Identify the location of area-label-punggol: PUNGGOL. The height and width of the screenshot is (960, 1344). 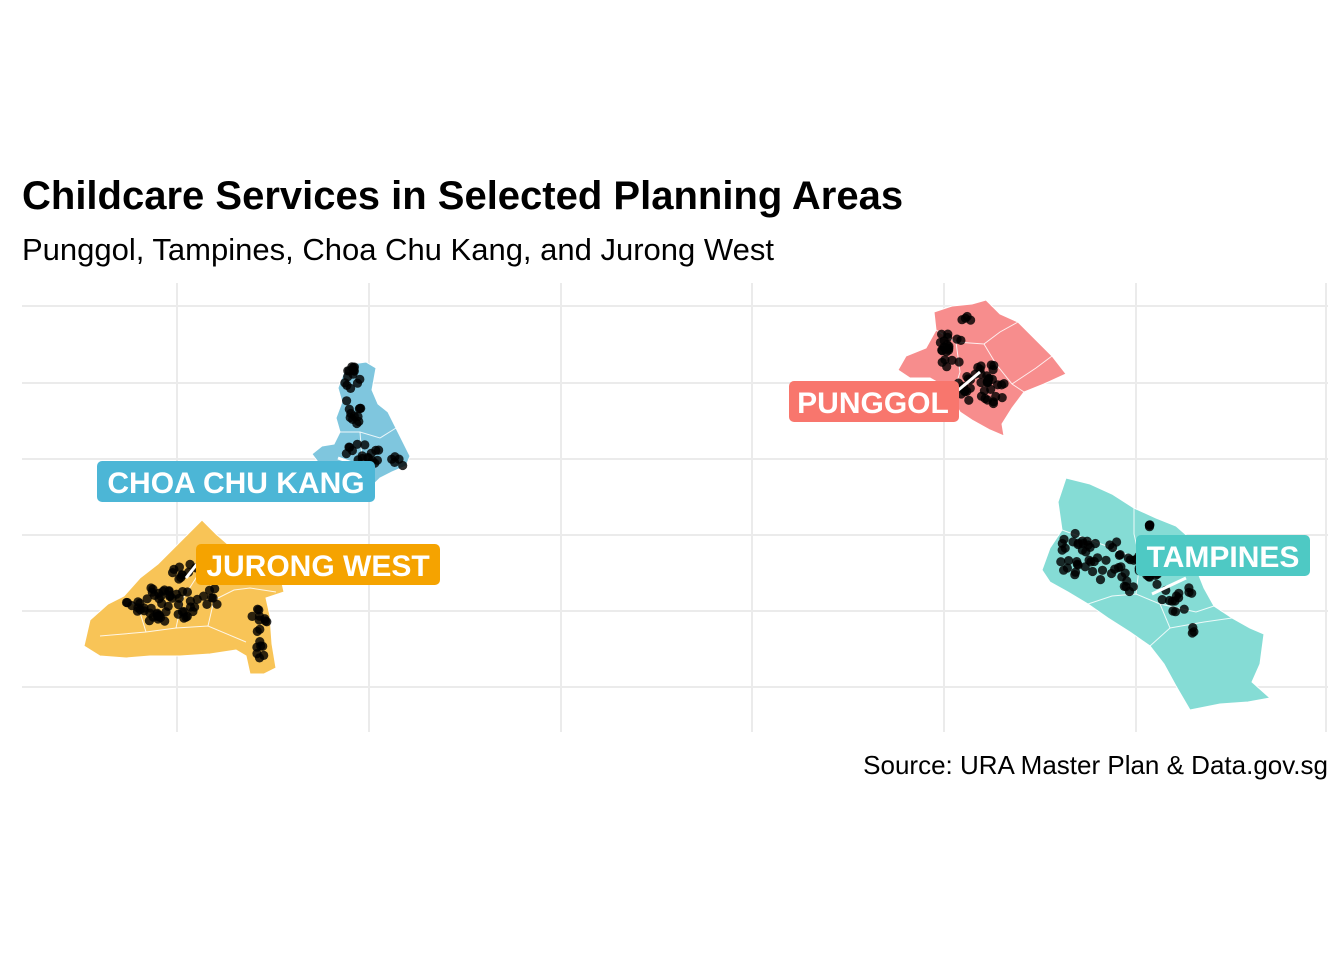
(873, 403).